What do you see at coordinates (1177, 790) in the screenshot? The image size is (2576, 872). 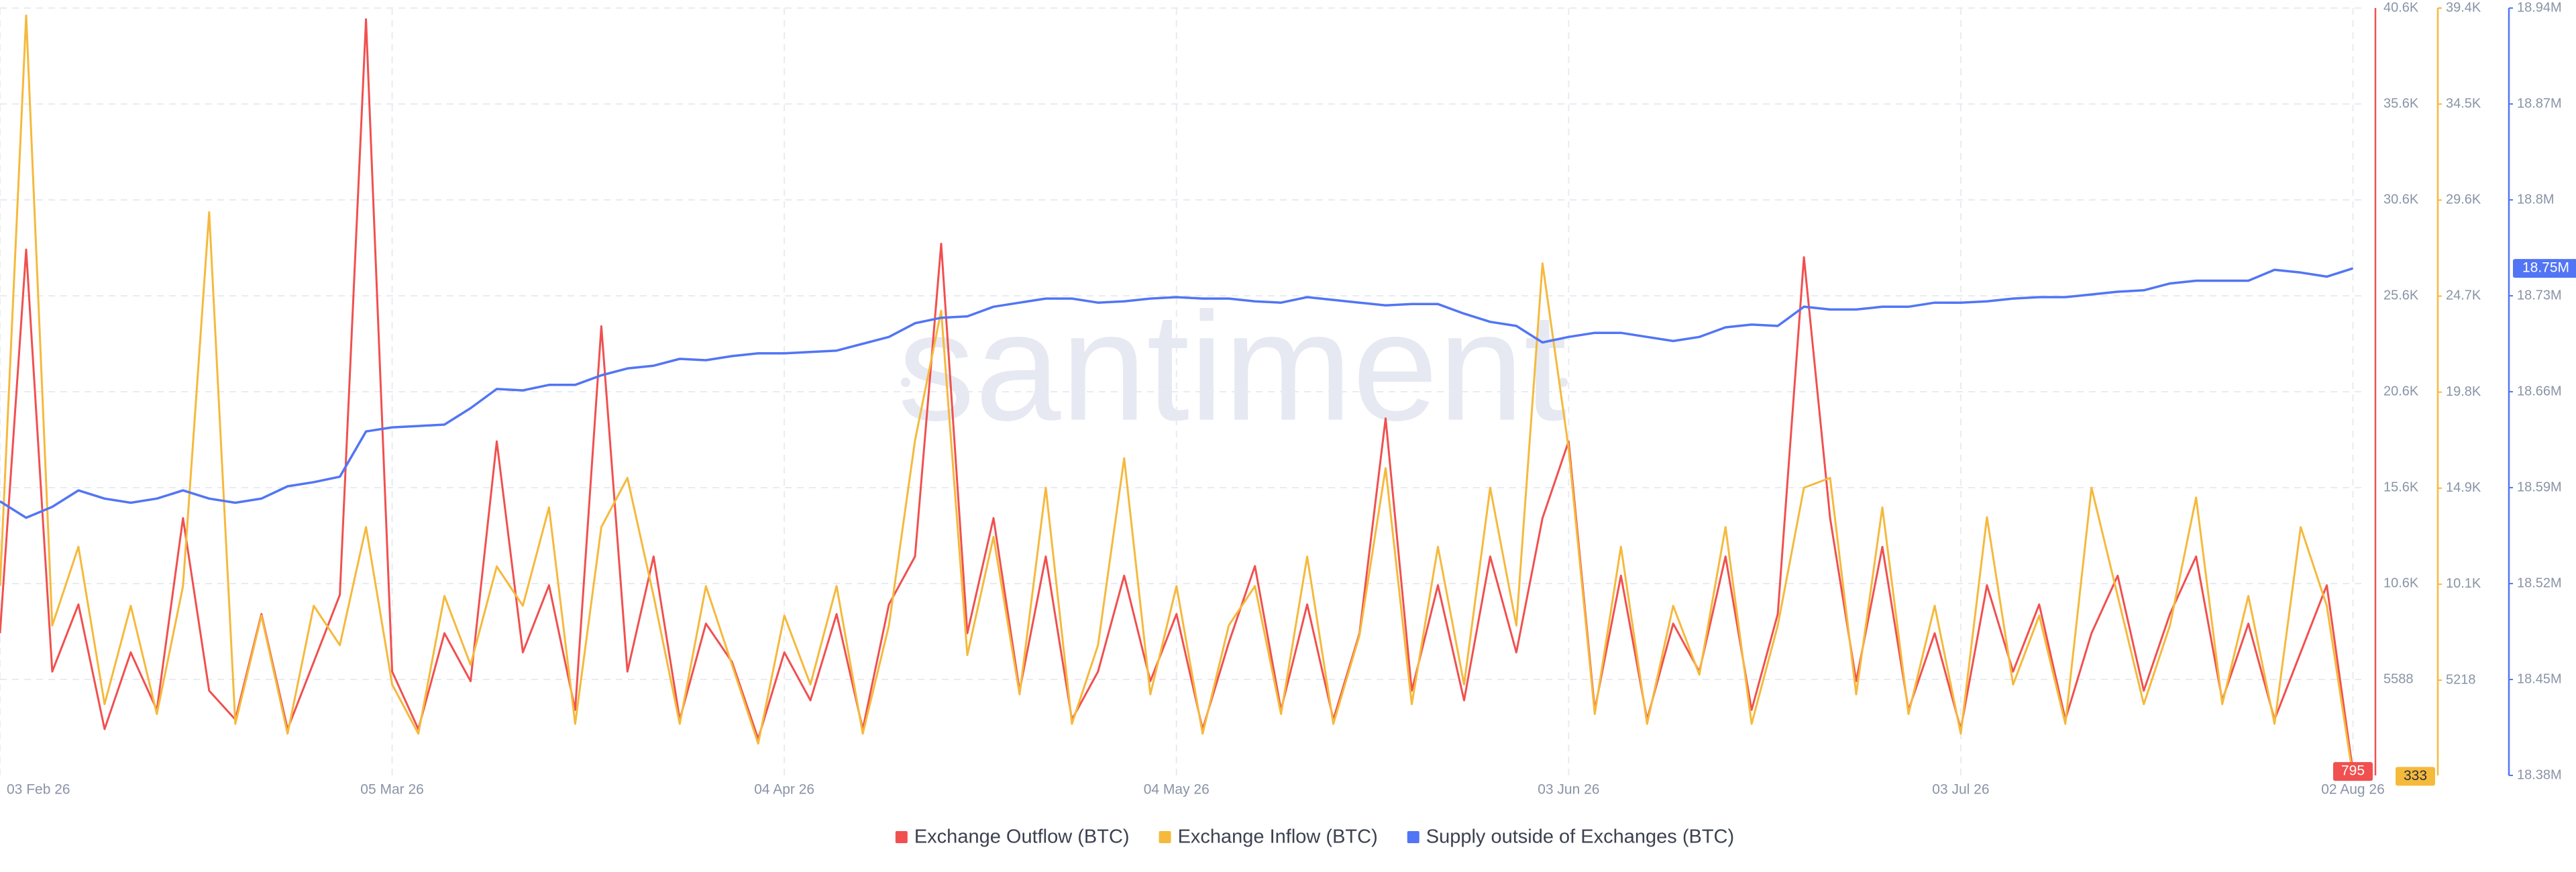 I see `x-tick-label: 04 May 26` at bounding box center [1177, 790].